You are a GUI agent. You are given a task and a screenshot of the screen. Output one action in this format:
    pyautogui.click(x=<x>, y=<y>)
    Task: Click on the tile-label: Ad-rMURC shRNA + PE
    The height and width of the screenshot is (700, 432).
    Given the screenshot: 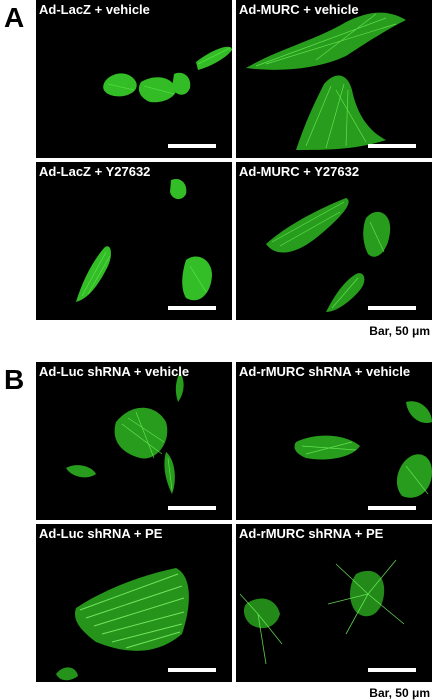 What is the action you would take?
    pyautogui.click(x=311, y=533)
    